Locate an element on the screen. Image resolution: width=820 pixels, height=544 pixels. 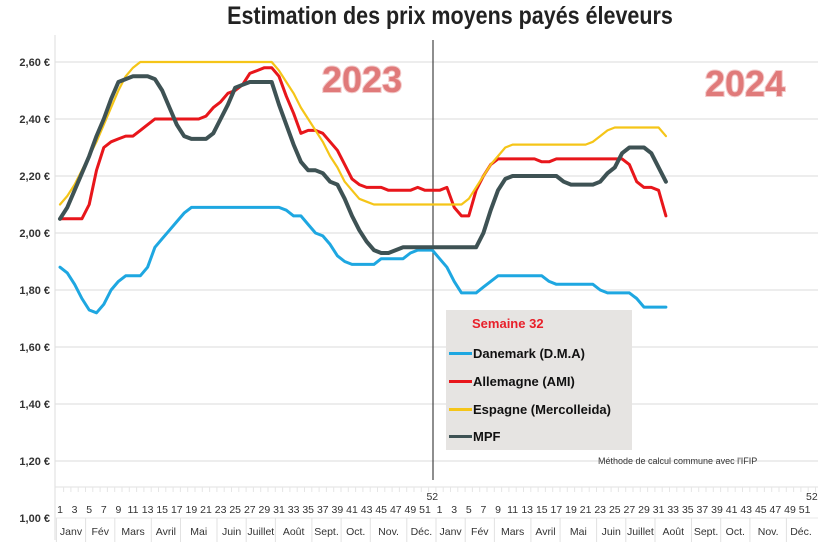
y-tick-label: 2,20 € is located at coordinates (34, 177).